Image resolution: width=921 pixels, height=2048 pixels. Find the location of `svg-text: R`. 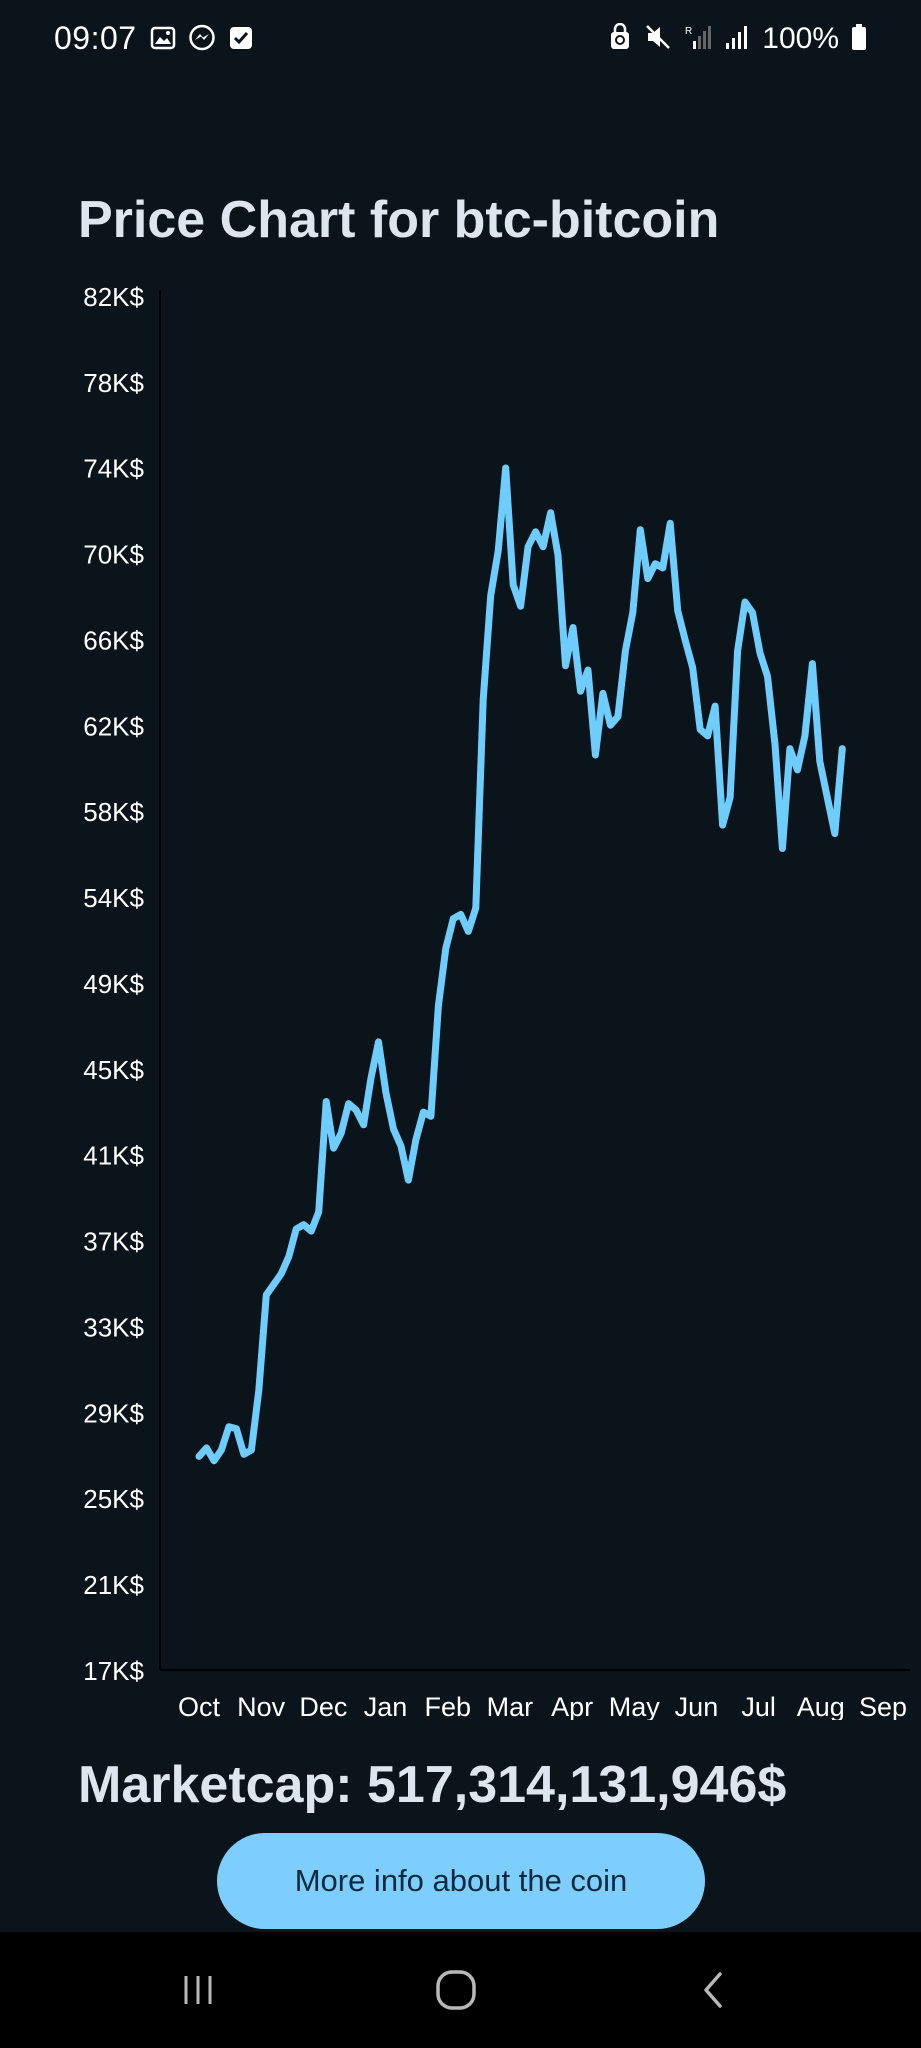

svg-text: R is located at coordinates (688, 31).